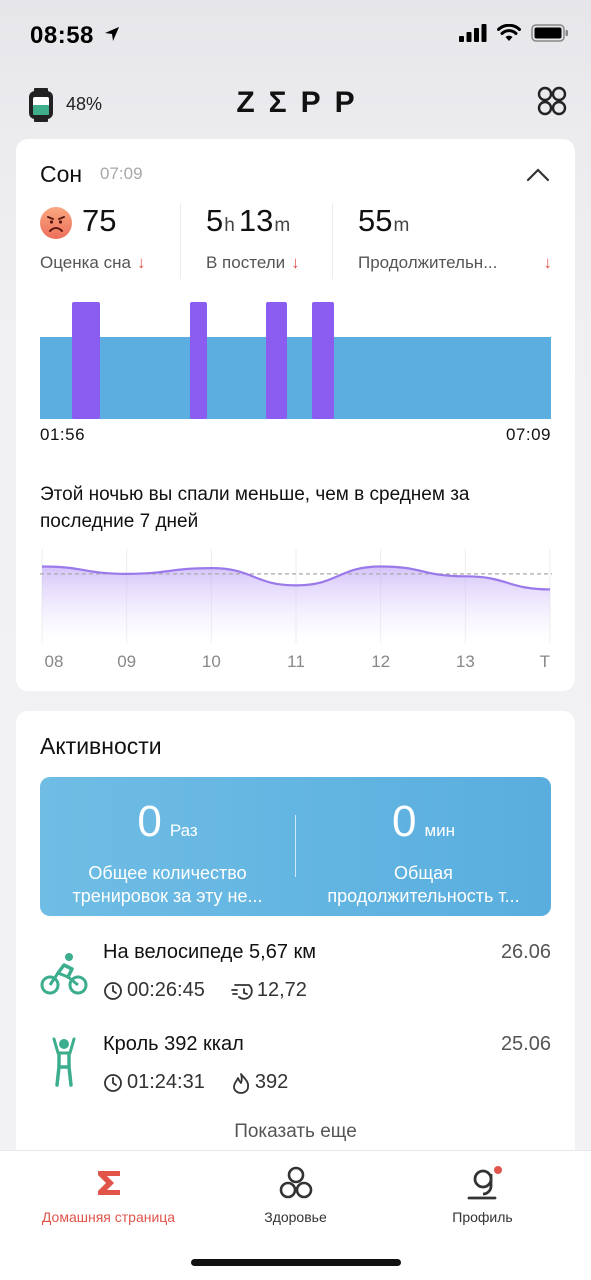 This screenshot has width=591, height=1280. I want to click on sleep-duration: 55 m Продолжительн... ↓, so click(455, 238).